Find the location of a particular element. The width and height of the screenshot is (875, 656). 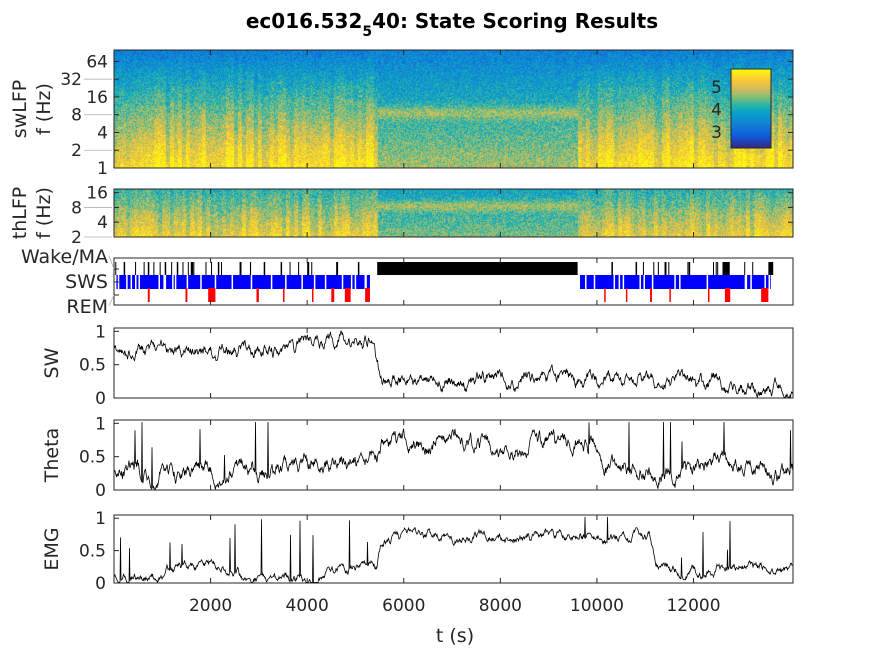

x-tick-label: 4000 is located at coordinates (307, 606).